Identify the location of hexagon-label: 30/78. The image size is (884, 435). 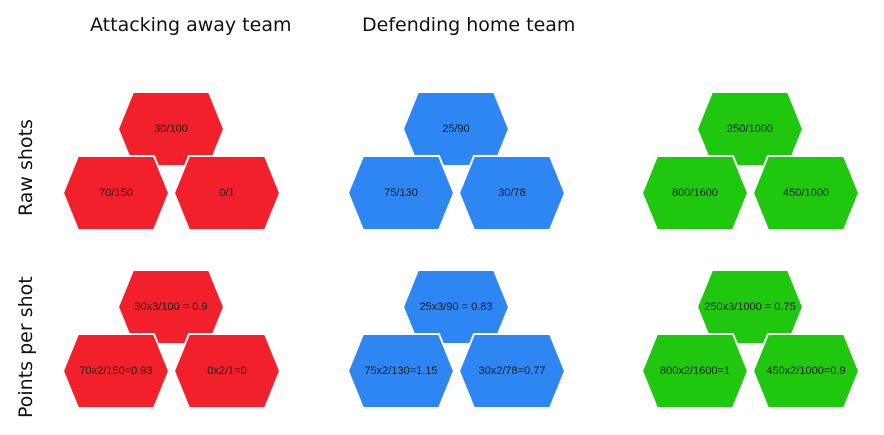
(512, 193).